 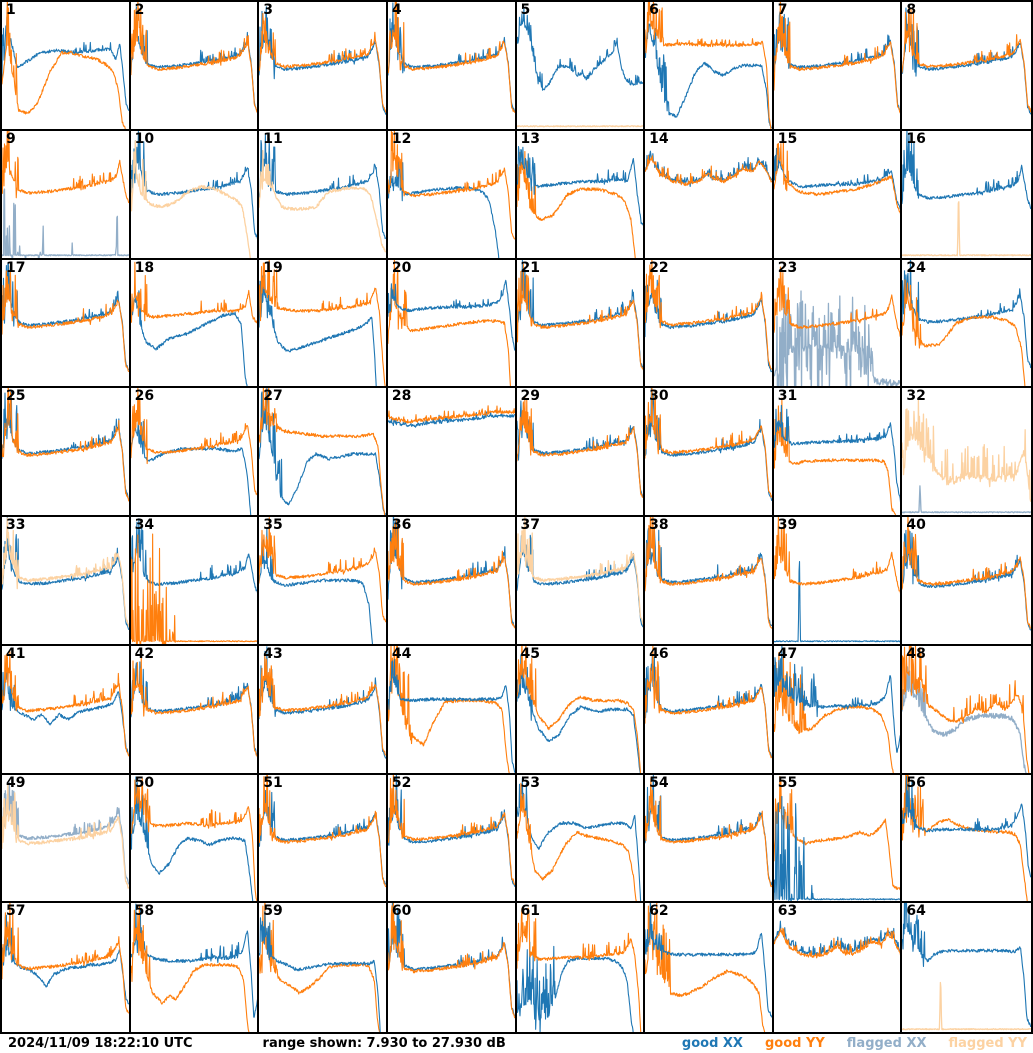 What do you see at coordinates (659, 396) in the screenshot?
I see `panel-number: 30` at bounding box center [659, 396].